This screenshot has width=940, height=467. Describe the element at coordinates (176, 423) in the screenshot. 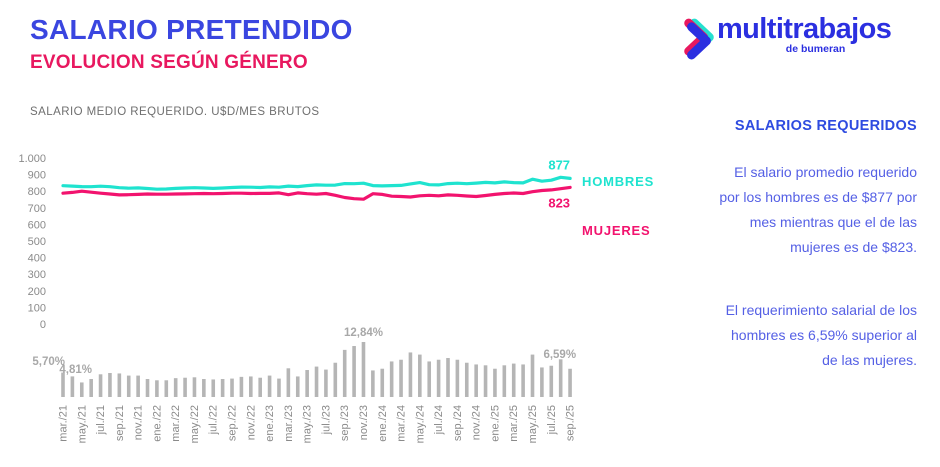

I see `x-axis-label: mar./22` at that location.